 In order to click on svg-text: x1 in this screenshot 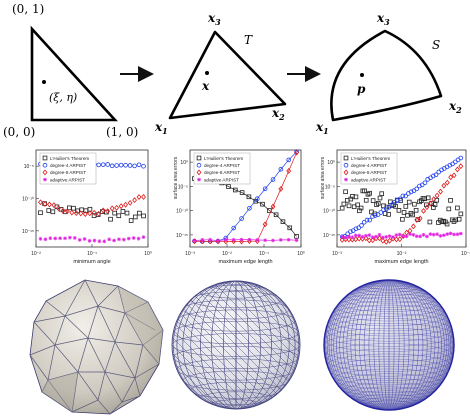, I will do `click(161, 128)`.